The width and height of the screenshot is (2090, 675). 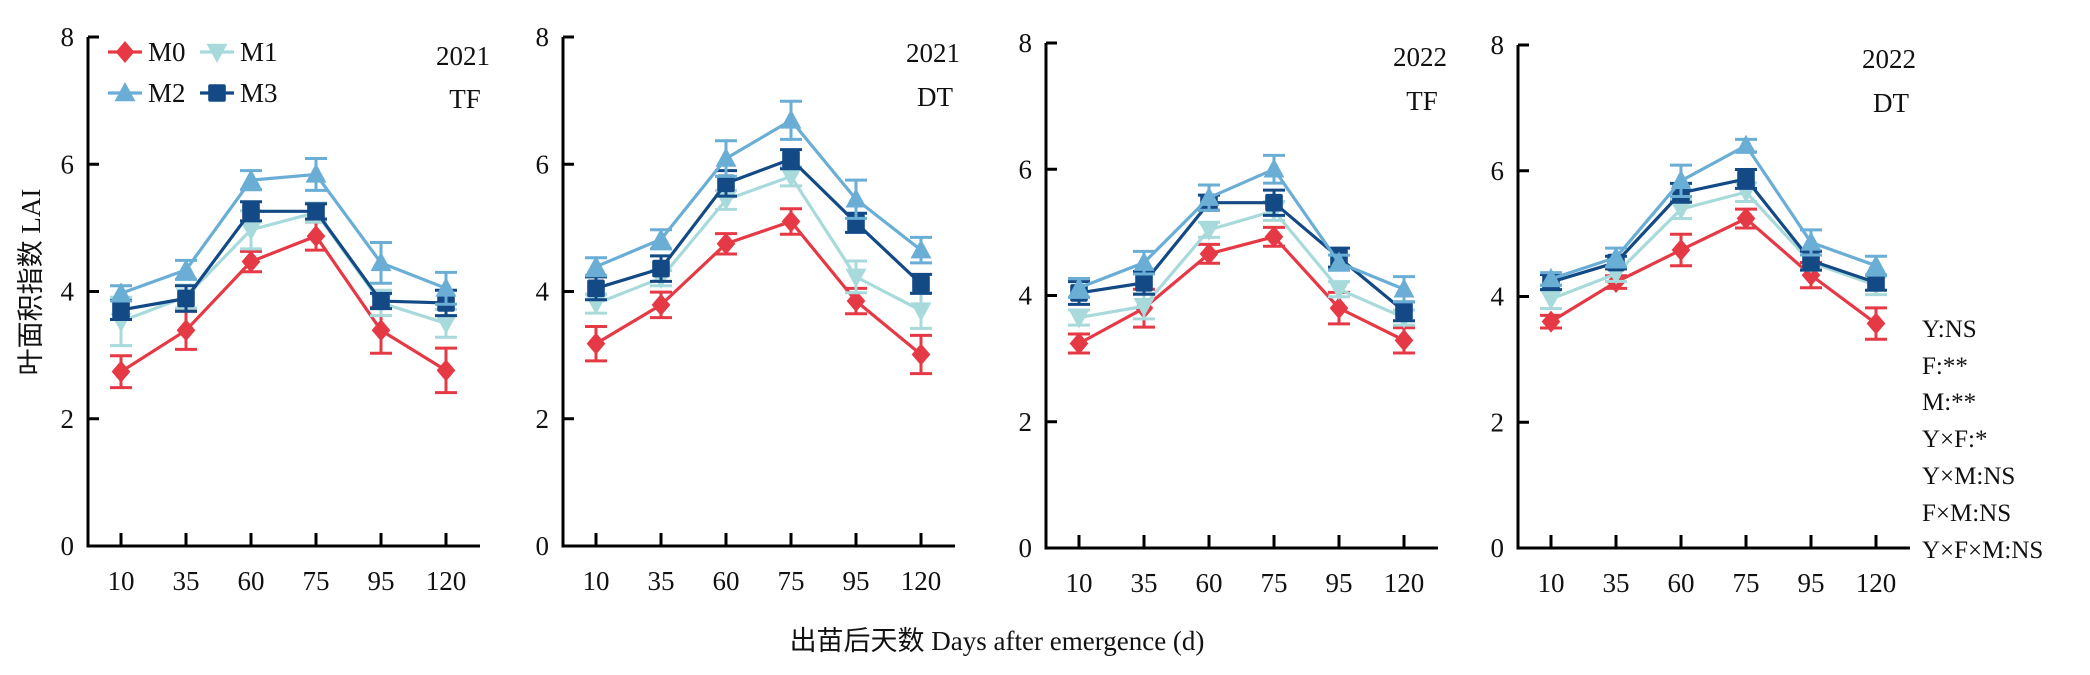 I want to click on panel-site-label: TF, so click(x=465, y=99).